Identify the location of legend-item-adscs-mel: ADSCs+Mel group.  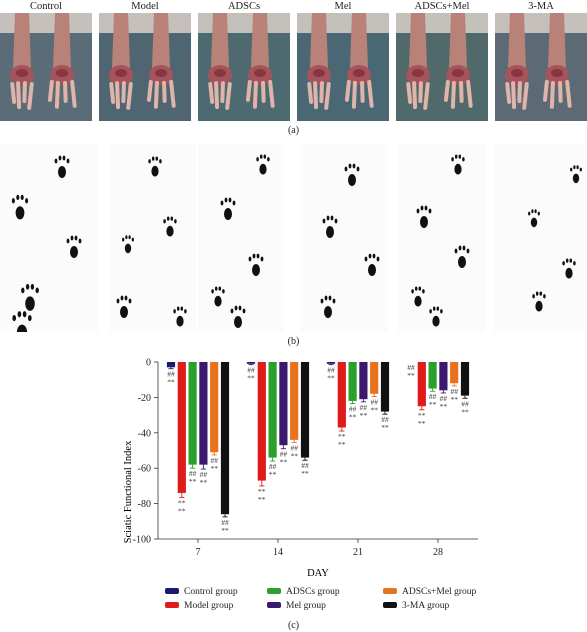
(429, 592).